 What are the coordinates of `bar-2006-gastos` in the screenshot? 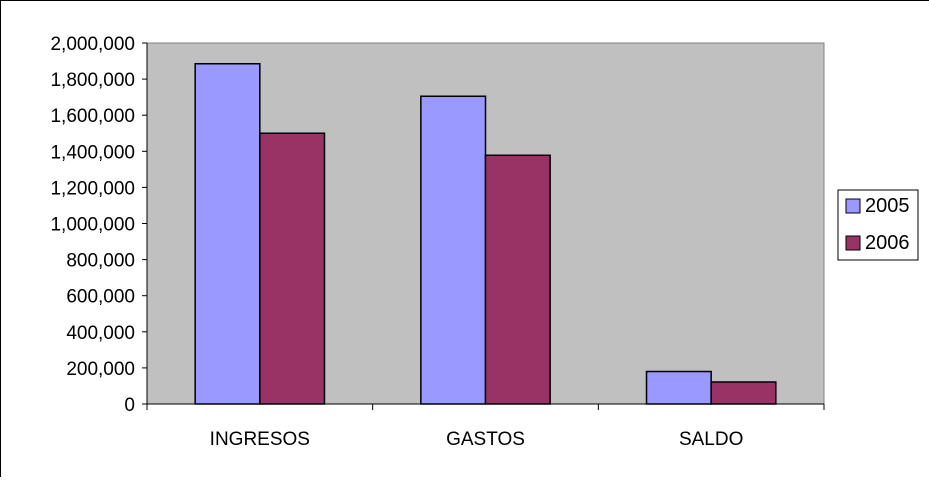 It's located at (518, 279).